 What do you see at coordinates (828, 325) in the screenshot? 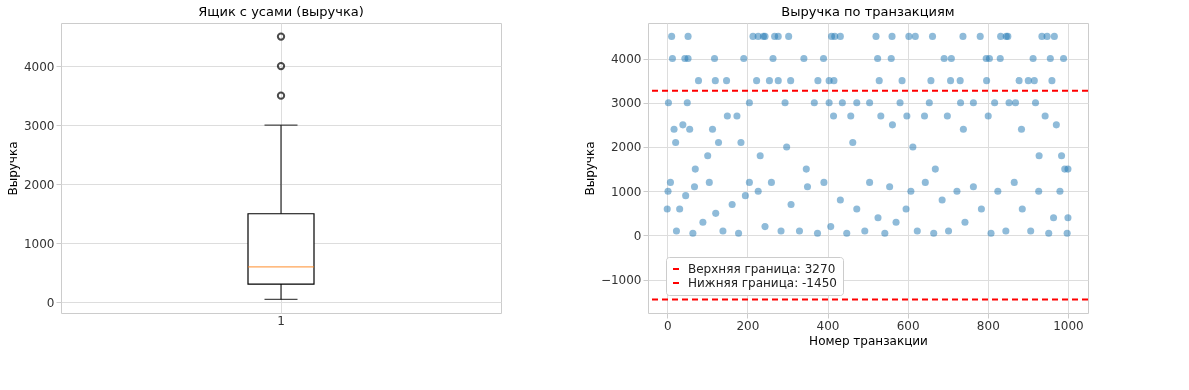
I see `x-tick-label: 400` at bounding box center [828, 325].